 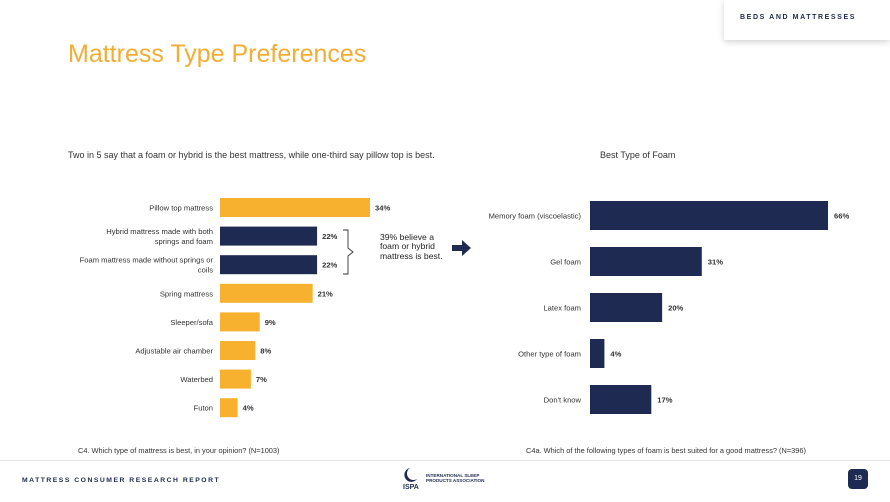 I want to click on right-arrow-icon, so click(x=461, y=248).